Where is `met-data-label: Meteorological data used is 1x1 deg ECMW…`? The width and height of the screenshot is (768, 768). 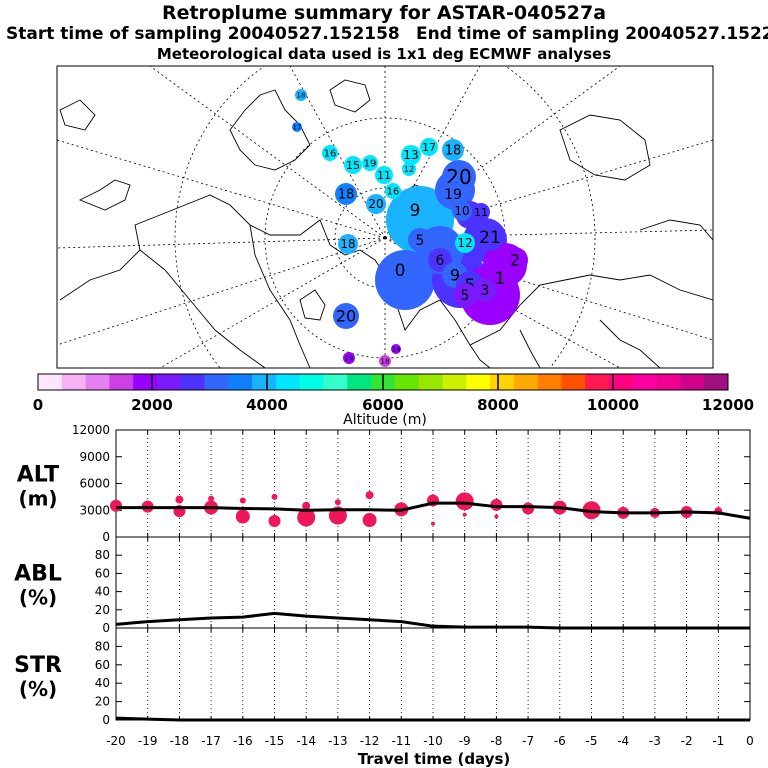 met-data-label: Meteorological data used is 1x1 deg ECMW… is located at coordinates (384, 54).